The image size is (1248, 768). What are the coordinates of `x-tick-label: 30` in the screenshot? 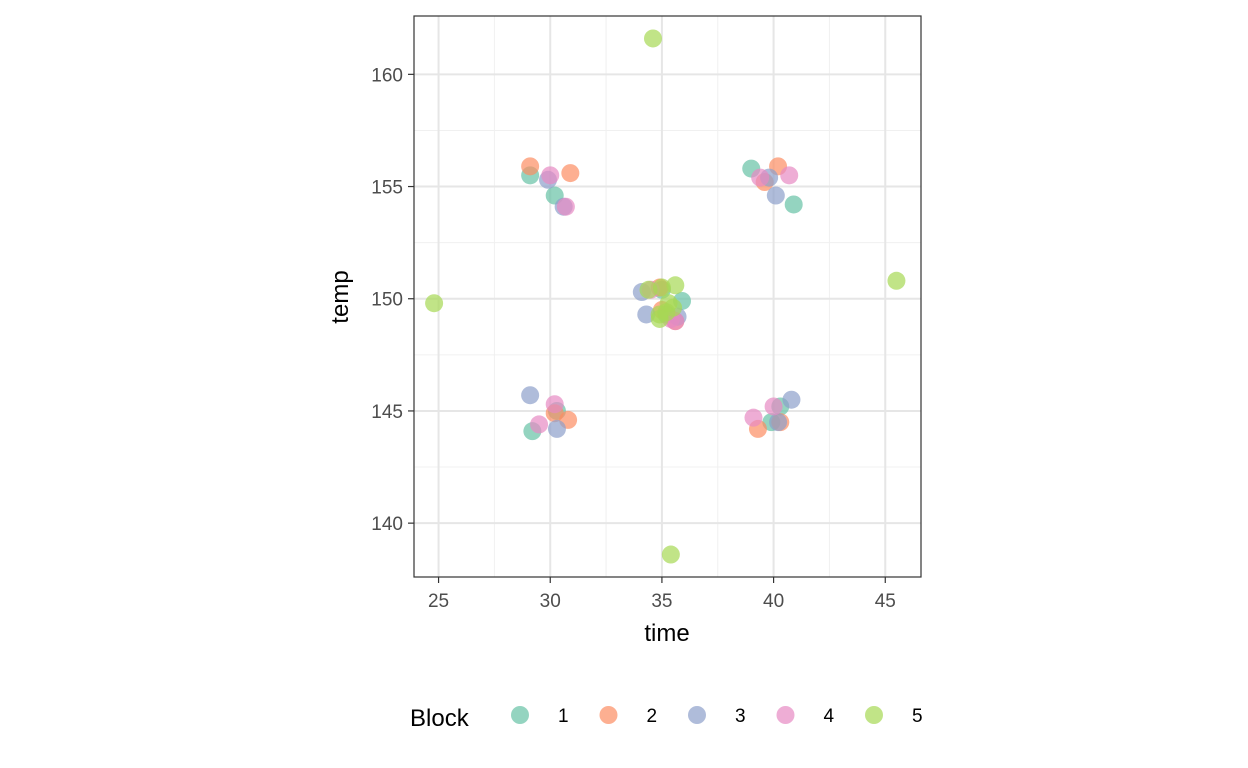 It's located at (550, 601).